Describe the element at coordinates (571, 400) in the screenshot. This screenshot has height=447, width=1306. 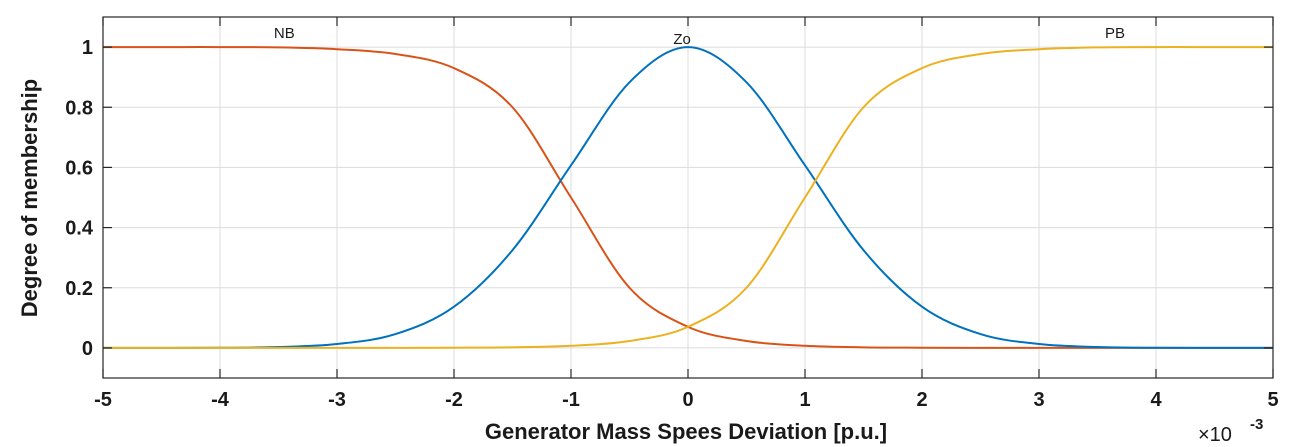
I see `x-tick-label: -1` at that location.